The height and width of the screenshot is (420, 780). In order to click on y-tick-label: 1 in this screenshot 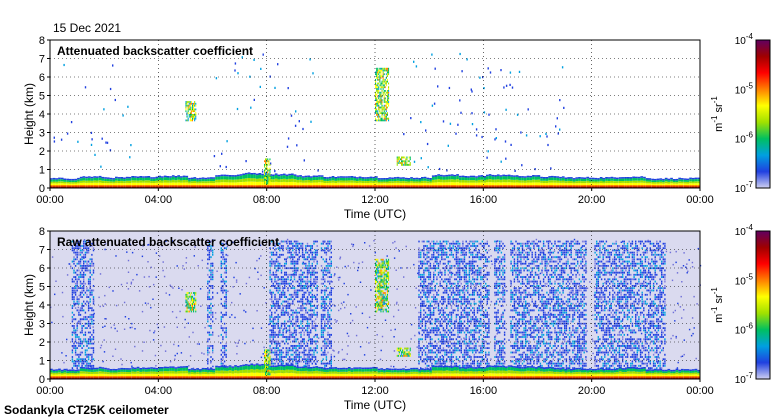, I will do `click(42, 171)`.